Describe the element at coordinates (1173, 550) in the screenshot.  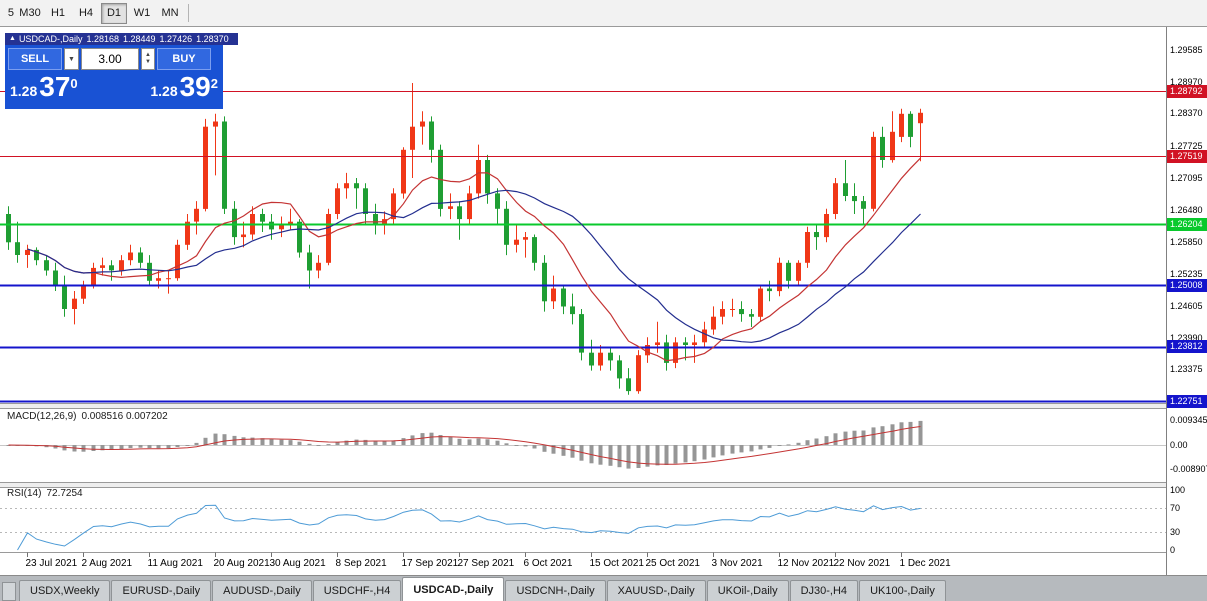
I see `rsi-axis-label: 0` at that location.